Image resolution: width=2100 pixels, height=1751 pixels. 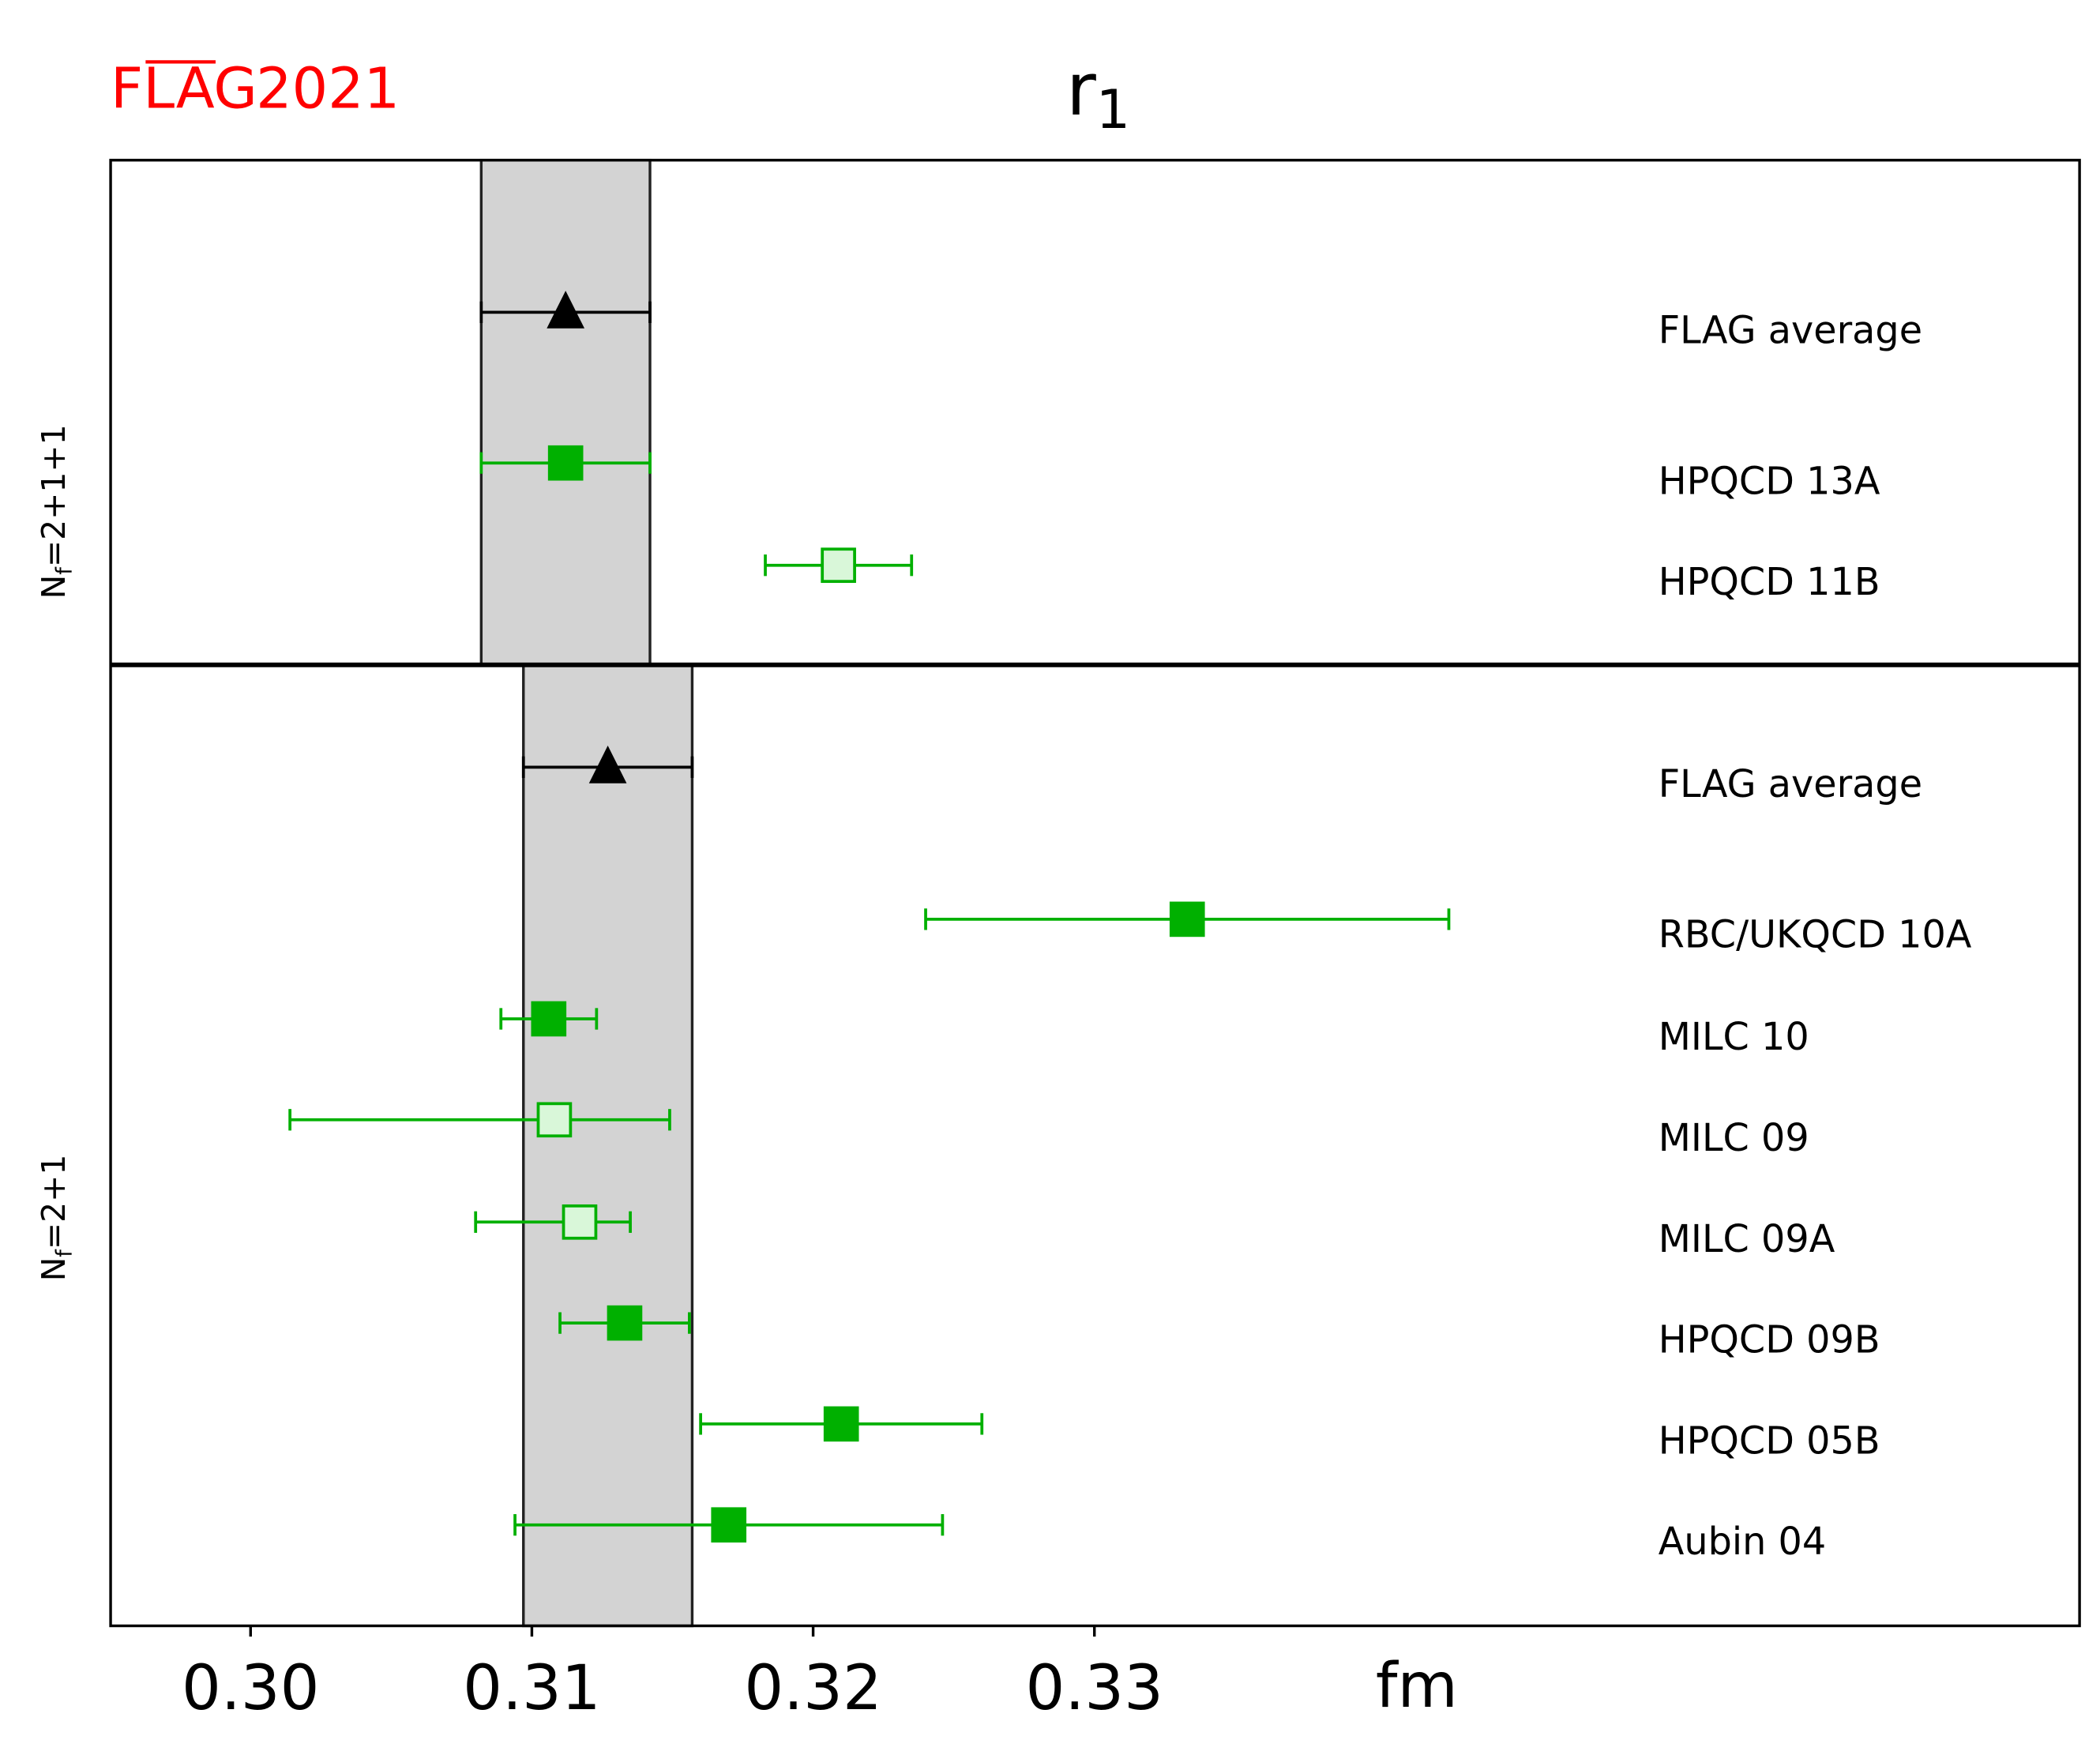 I want to click on flag-logo: FLAG 2021, so click(x=255, y=88).